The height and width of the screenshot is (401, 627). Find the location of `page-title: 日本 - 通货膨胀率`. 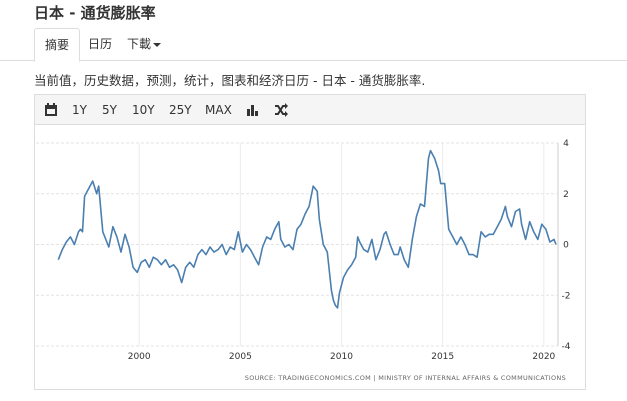

page-title: 日本 - 通货膨胀率 is located at coordinates (95, 13).